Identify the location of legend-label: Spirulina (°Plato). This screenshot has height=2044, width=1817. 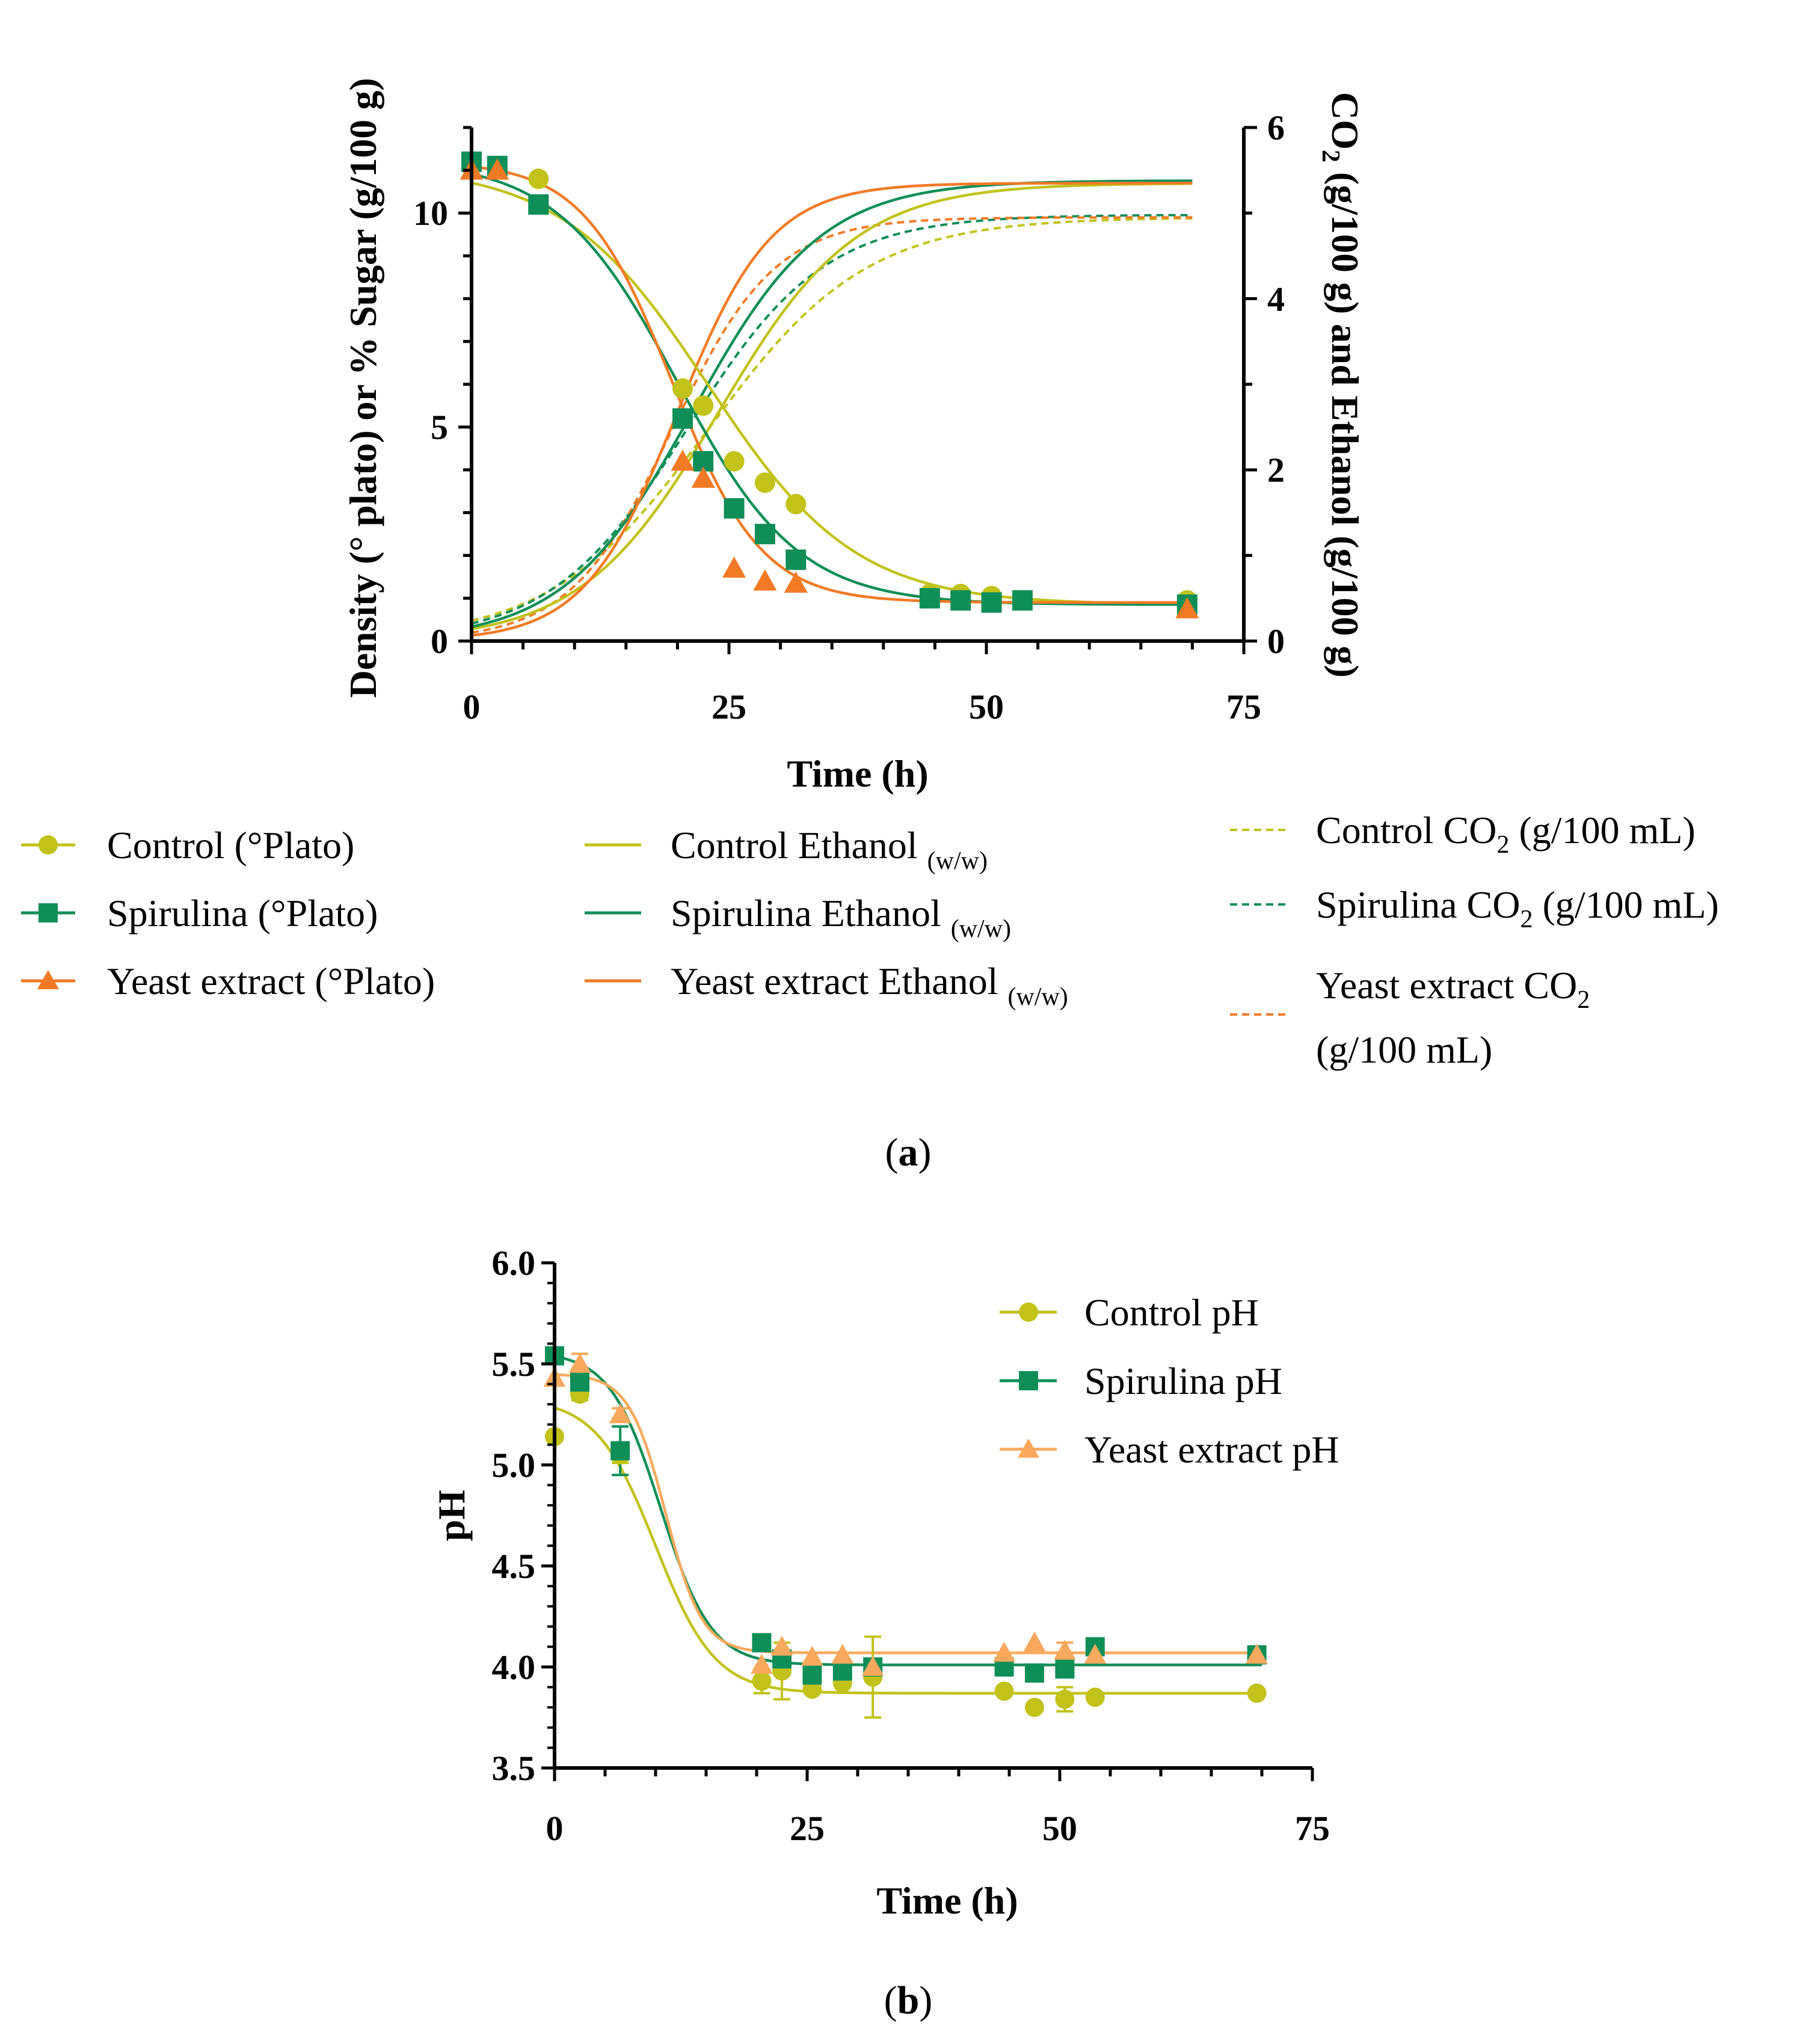
(243, 913).